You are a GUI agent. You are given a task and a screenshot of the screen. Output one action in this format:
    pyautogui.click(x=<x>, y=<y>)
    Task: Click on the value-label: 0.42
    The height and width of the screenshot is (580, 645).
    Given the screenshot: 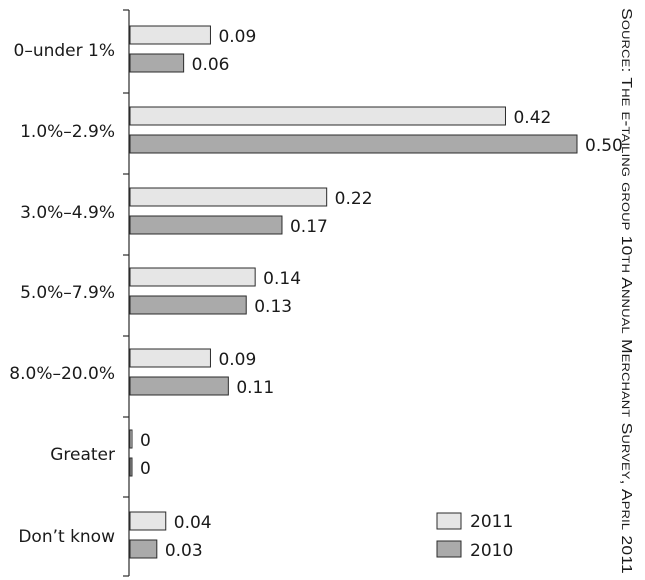 What is the action you would take?
    pyautogui.click(x=532, y=118)
    